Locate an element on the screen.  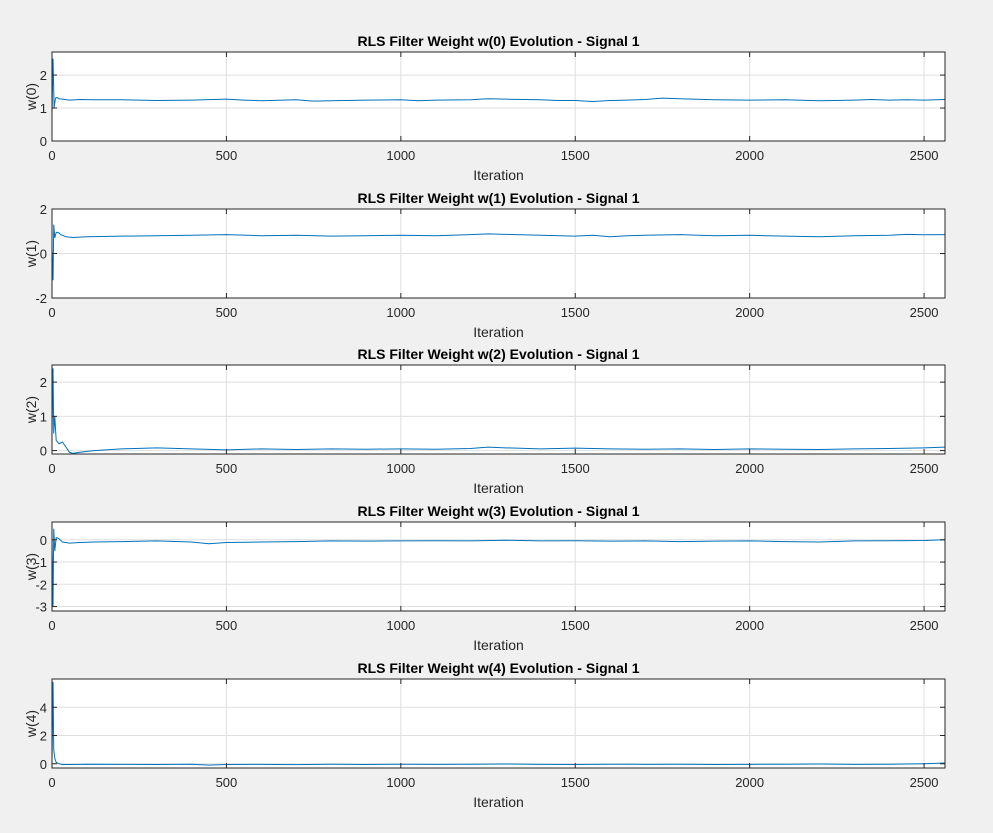
y-tick-label: -1 is located at coordinates (41, 562).